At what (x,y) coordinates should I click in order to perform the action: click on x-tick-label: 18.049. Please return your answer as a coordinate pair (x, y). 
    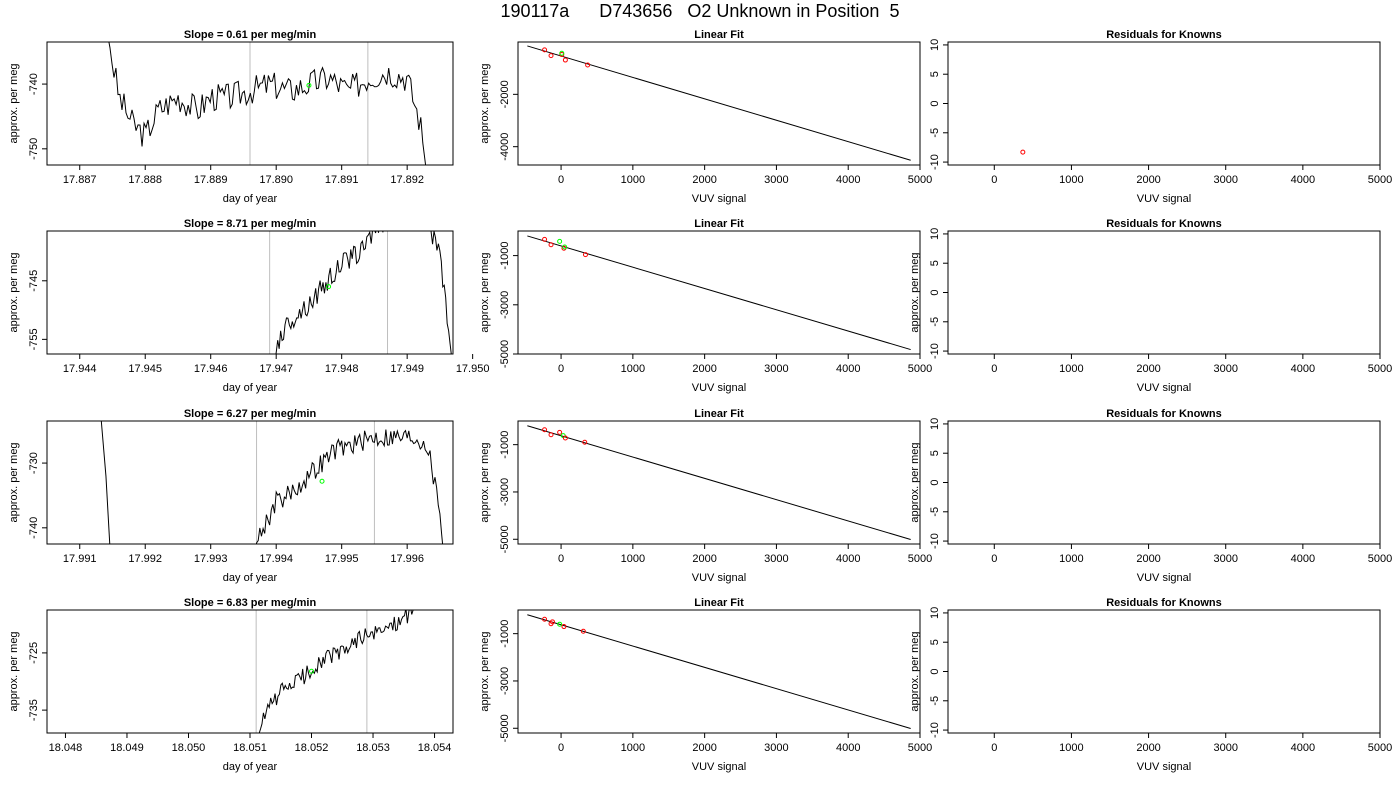
    Looking at the image, I should click on (127, 748).